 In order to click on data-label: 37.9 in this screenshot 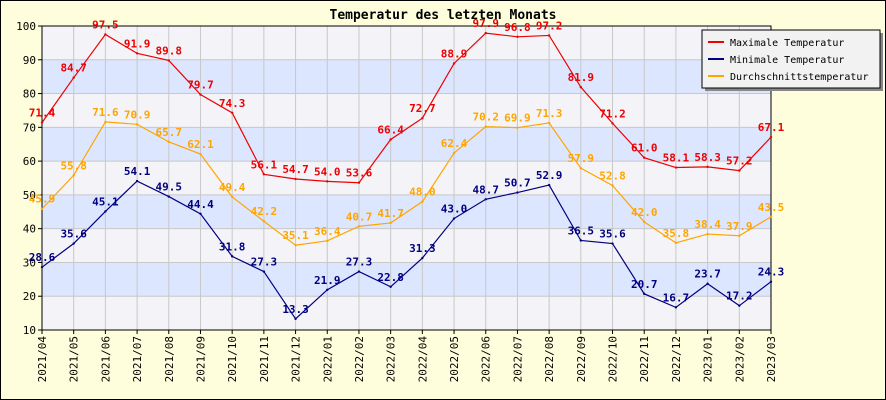, I will do `click(739, 226)`.